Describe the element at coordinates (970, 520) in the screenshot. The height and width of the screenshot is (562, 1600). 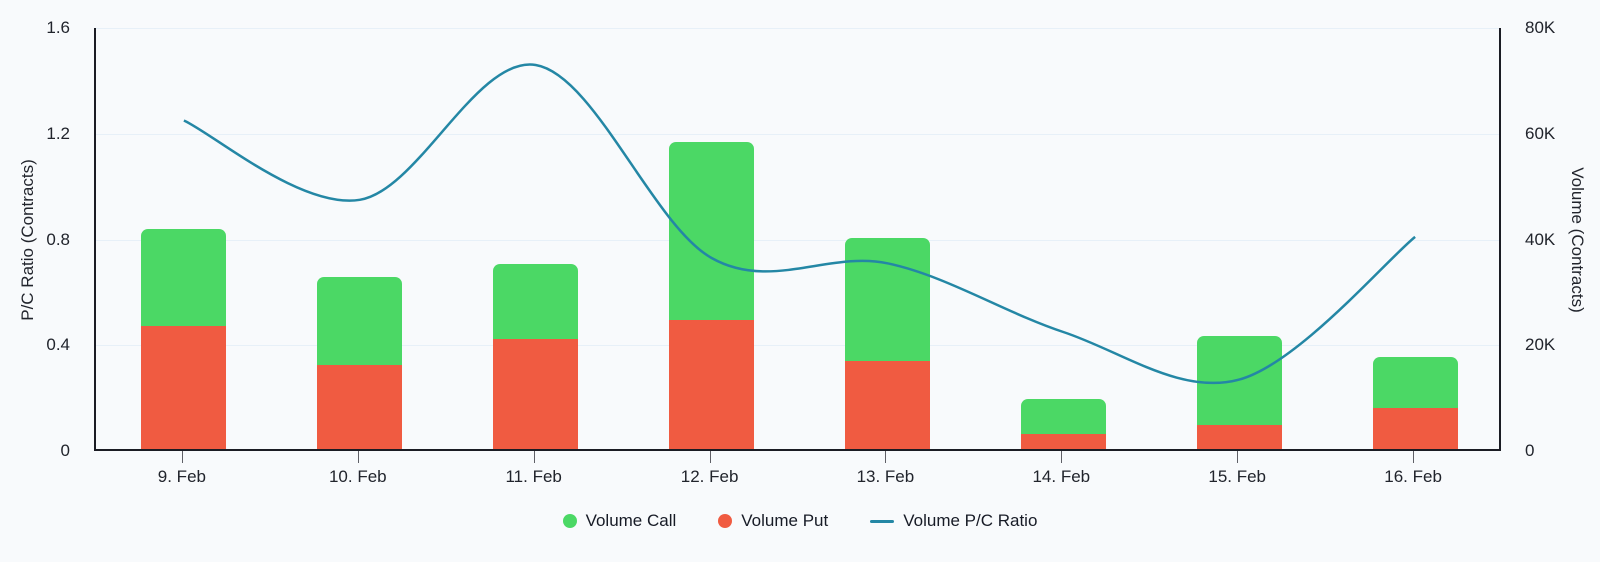
I see `legend-item-label: Volume P/C Ratio` at that location.